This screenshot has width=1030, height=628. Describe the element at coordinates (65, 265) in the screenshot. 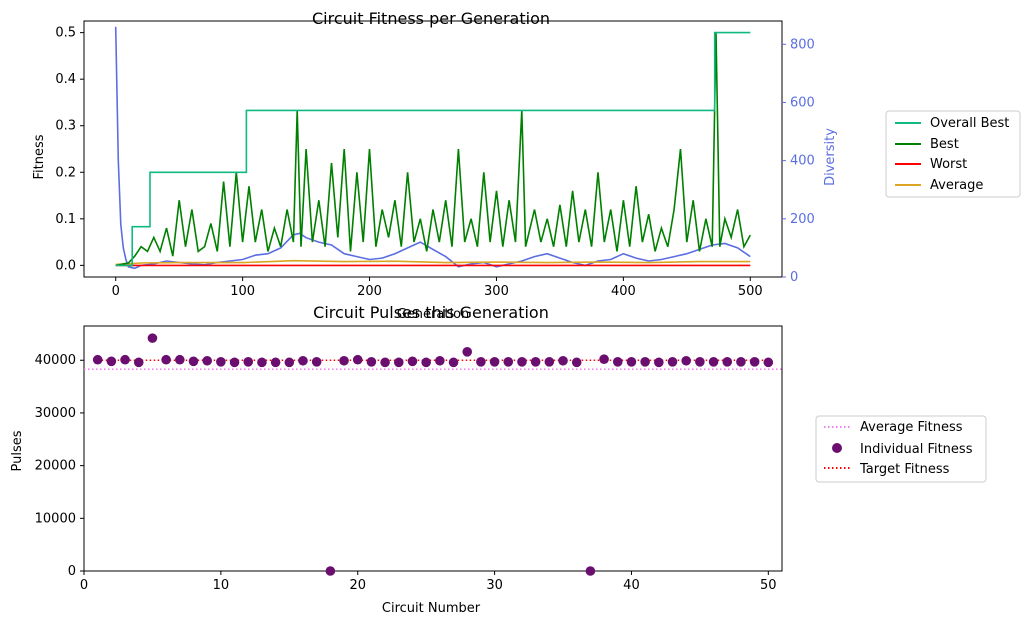

I see `fitness-y-tick-label: 0.0` at that location.